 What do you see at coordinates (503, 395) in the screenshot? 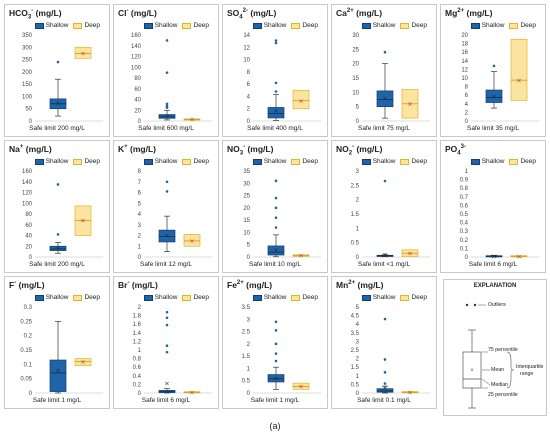
I see `p25-label: 25 percentile` at bounding box center [503, 395].